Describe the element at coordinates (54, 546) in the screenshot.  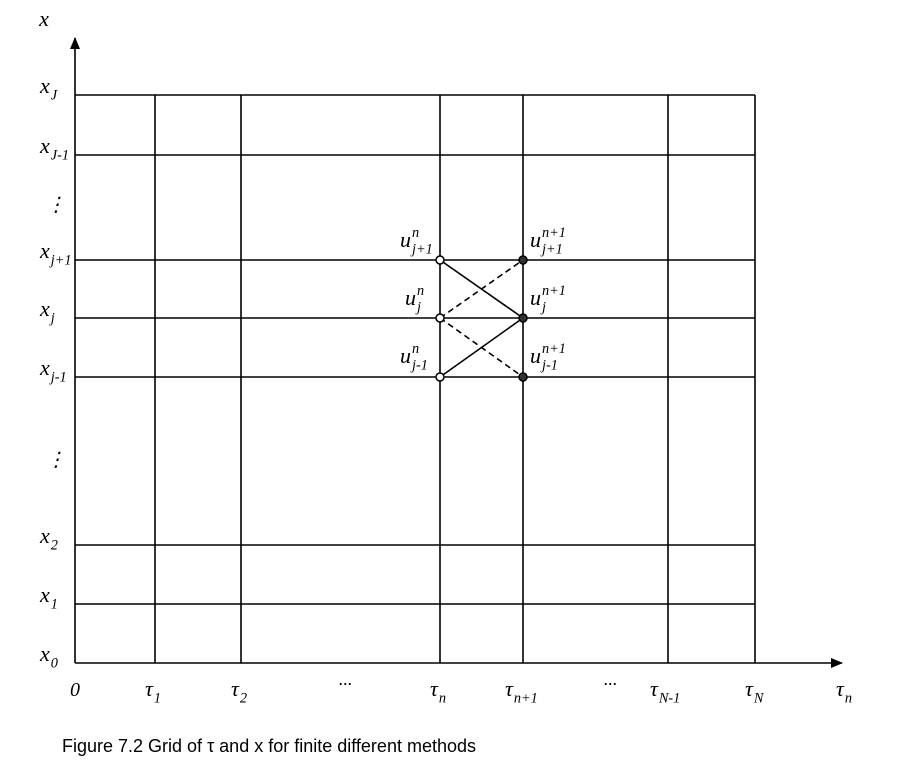
I see `row-label-sub: 2` at that location.